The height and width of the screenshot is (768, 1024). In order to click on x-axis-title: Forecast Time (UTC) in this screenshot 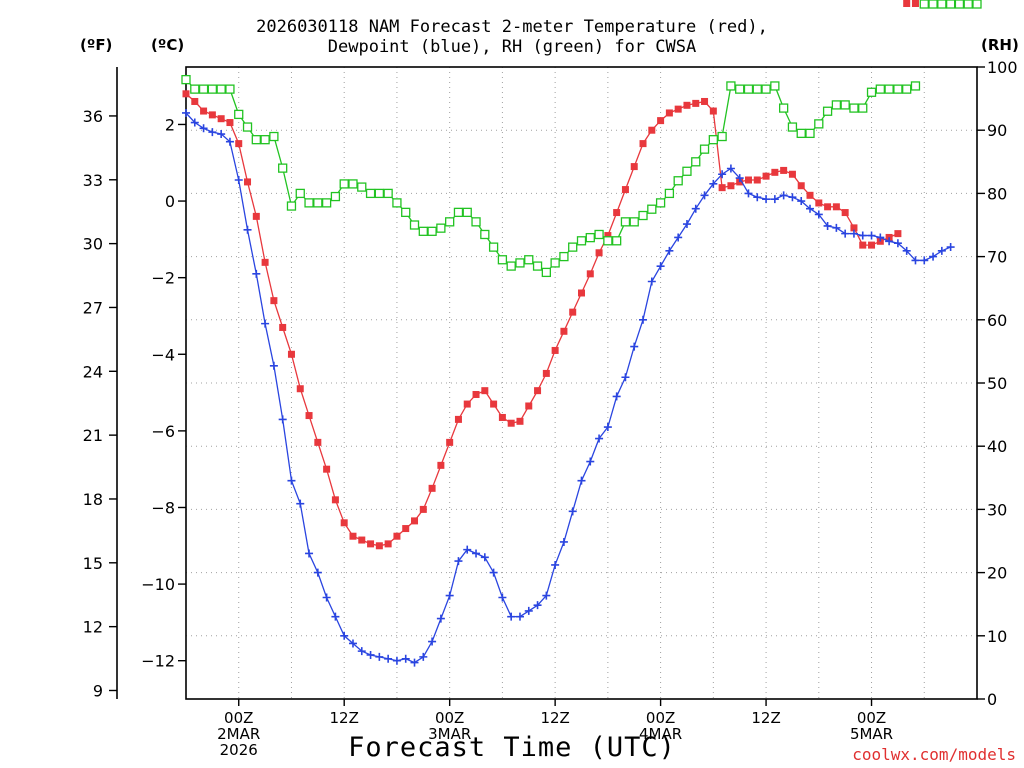, I will do `click(512, 747)`.